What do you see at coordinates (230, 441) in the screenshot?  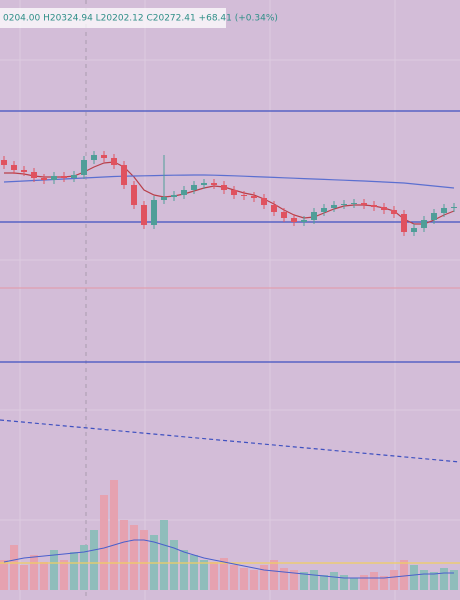 I see `trend-line` at bounding box center [230, 441].